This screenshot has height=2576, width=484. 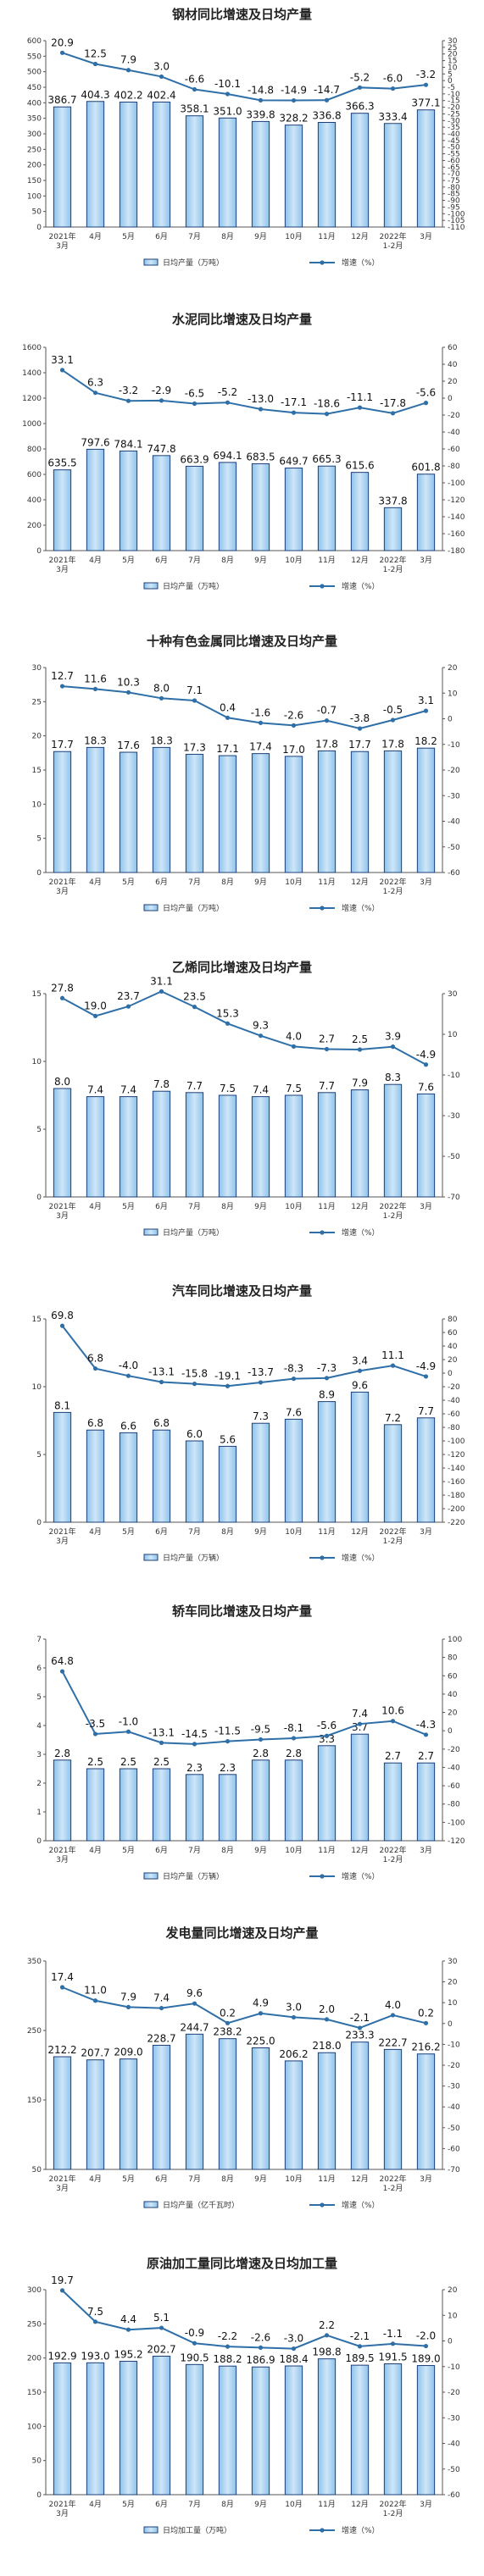 I want to click on line-value-label: -3.2, so click(x=426, y=74).